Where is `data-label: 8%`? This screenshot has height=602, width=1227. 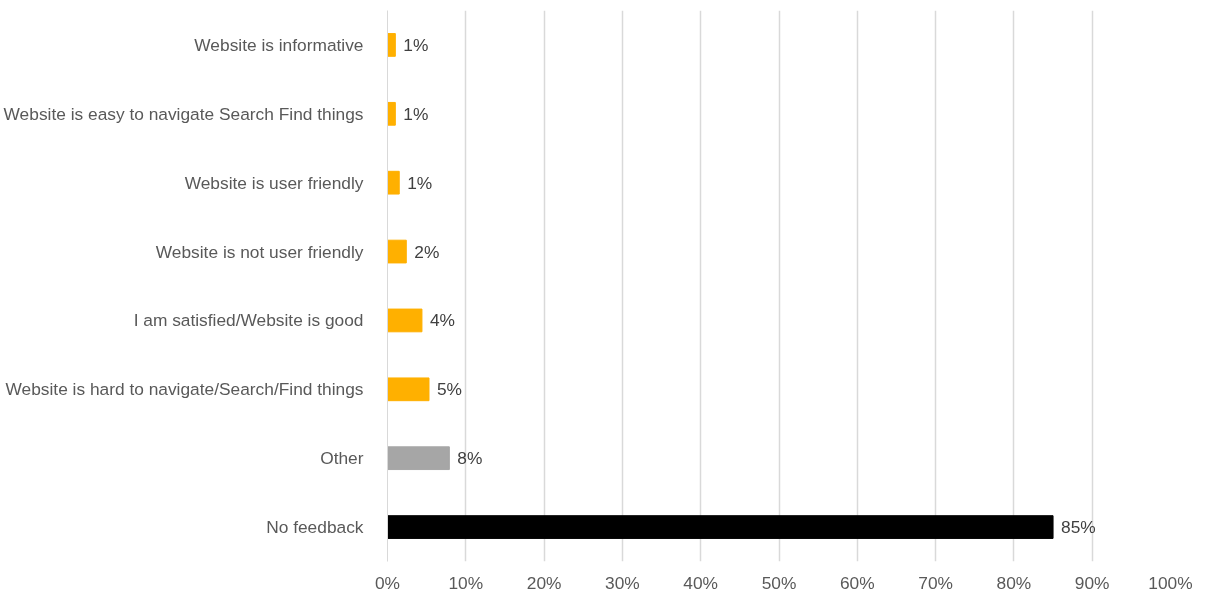
data-label: 8% is located at coordinates (470, 458).